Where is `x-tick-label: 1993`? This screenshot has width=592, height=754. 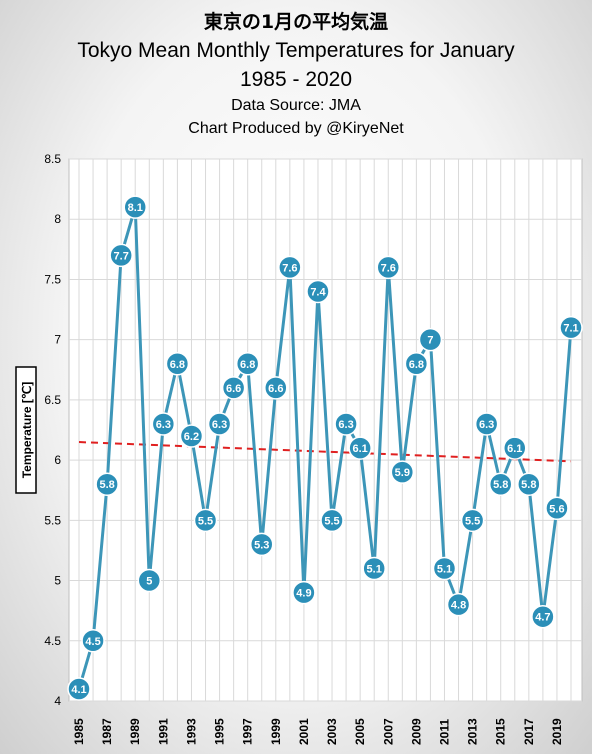 x-tick-label: 1993 is located at coordinates (191, 731).